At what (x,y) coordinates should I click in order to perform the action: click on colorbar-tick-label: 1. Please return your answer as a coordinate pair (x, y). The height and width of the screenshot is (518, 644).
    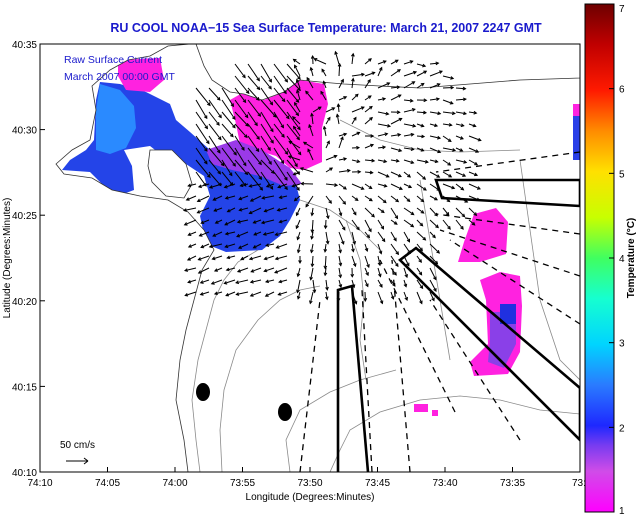
    Looking at the image, I should click on (622, 511).